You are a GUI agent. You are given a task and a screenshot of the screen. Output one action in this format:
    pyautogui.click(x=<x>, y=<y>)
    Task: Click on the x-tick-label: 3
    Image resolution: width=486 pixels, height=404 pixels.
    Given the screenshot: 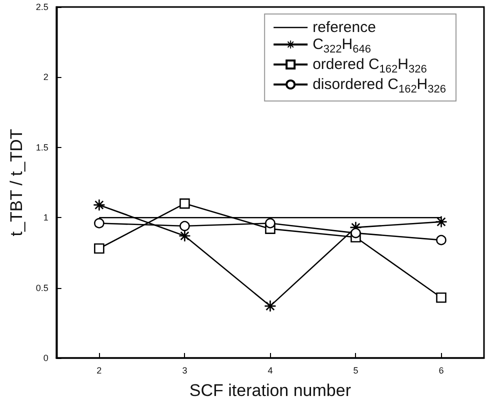 What is the action you would take?
    pyautogui.click(x=185, y=371)
    